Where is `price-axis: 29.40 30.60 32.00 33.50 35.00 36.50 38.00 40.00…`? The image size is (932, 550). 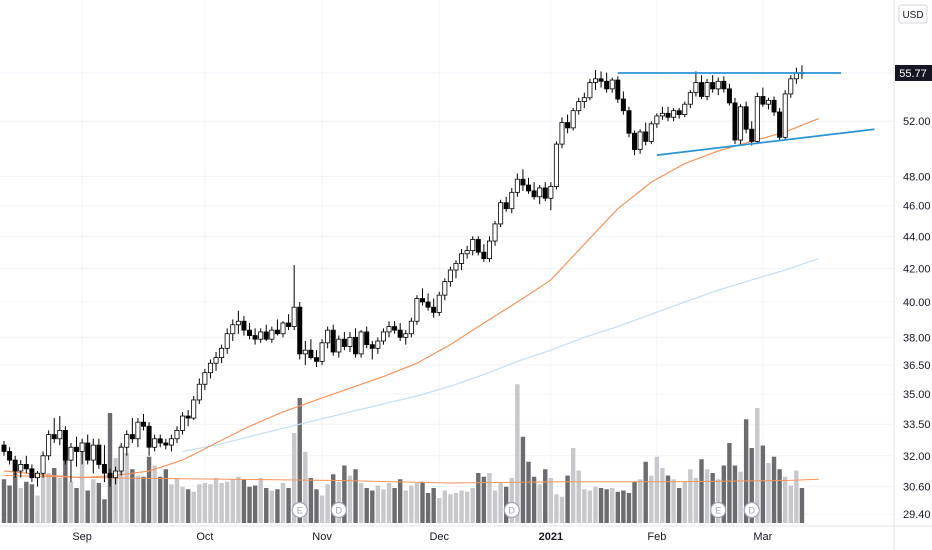 price-axis: 29.40 30.60 32.00 33.50 35.00 36.50 38.00 40.00… is located at coordinates (917, 318).